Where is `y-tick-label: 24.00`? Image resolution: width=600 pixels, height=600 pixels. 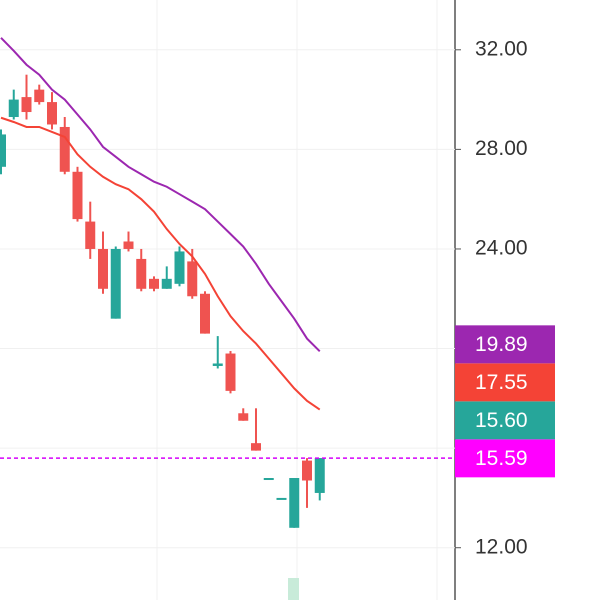 y-tick-label: 24.00 is located at coordinates (501, 248).